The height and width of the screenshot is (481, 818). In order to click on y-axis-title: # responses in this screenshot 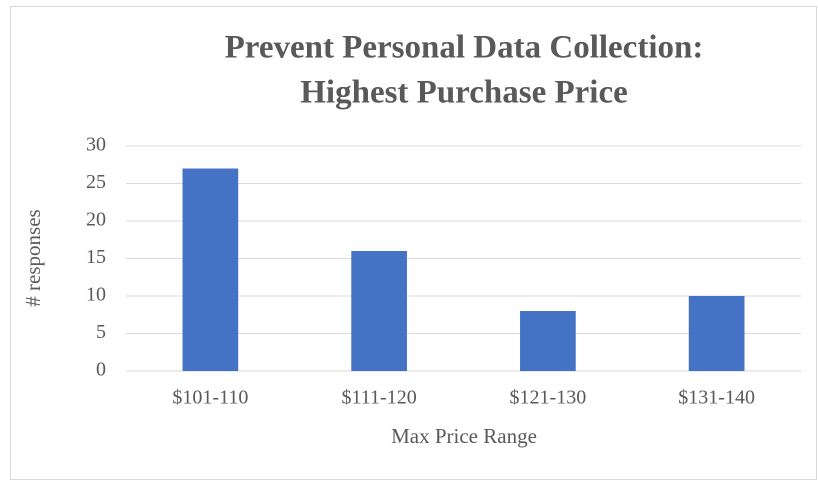, I will do `click(33, 257)`.